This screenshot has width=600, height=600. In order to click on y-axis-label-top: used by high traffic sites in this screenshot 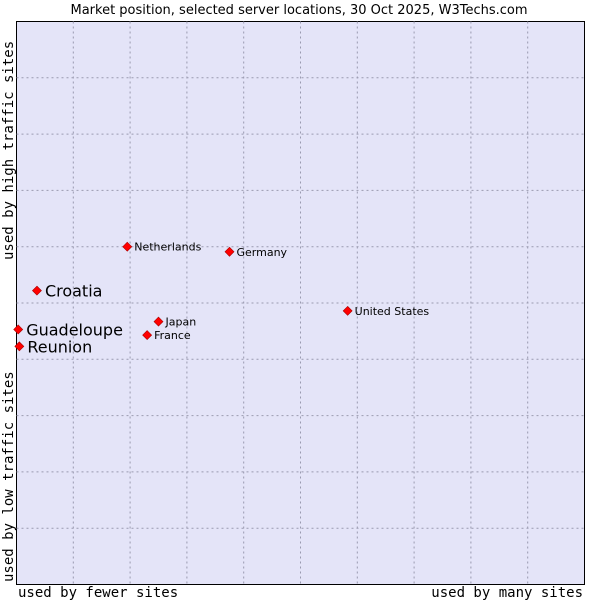, I will do `click(9, 150)`.